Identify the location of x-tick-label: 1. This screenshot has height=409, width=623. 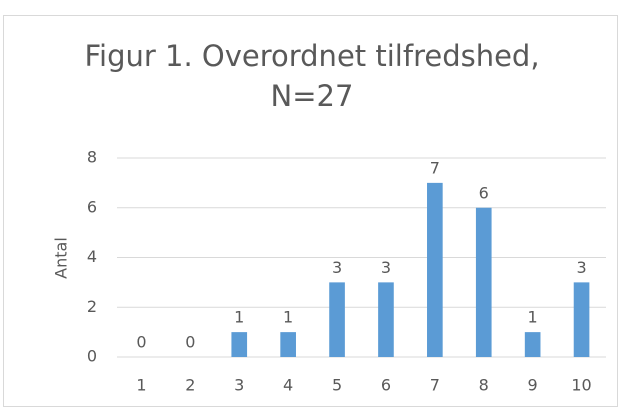
(141, 385).